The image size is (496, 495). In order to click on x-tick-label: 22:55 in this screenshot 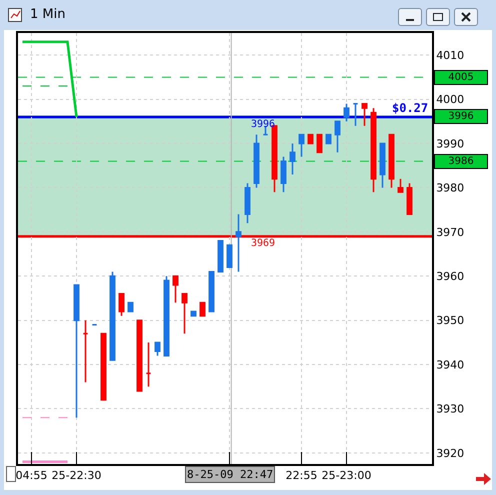, I will do `click(302, 475)`.